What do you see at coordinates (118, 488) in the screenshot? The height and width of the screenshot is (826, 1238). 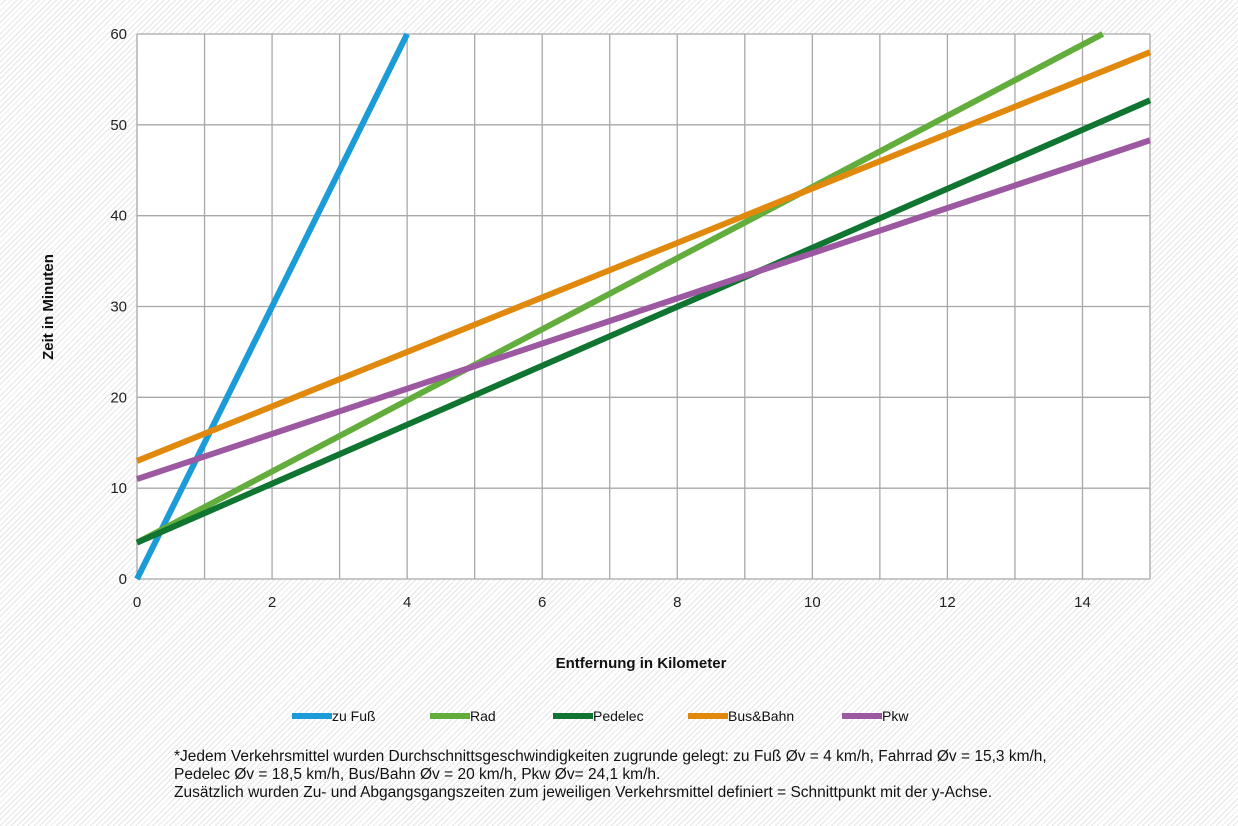 I see `y-tick-label: 10` at bounding box center [118, 488].